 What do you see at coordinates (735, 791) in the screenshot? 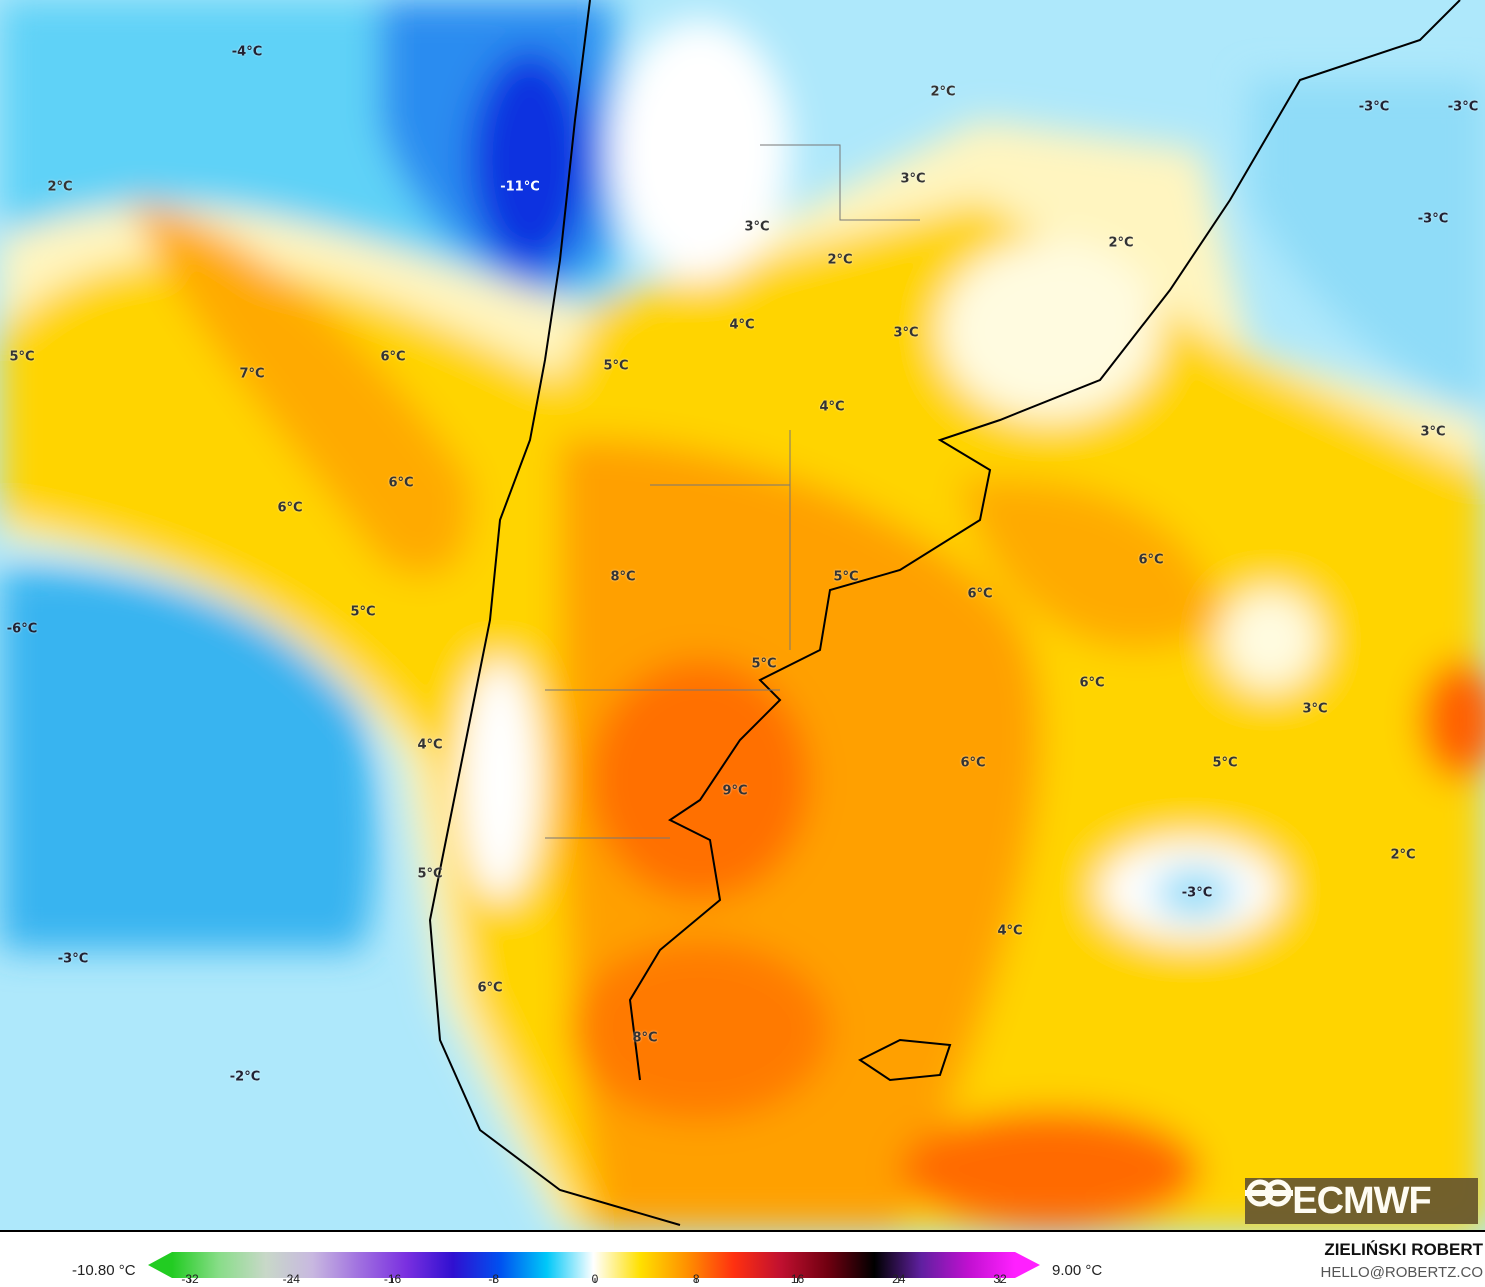
I see `temperature-label: 9°C` at bounding box center [735, 791].